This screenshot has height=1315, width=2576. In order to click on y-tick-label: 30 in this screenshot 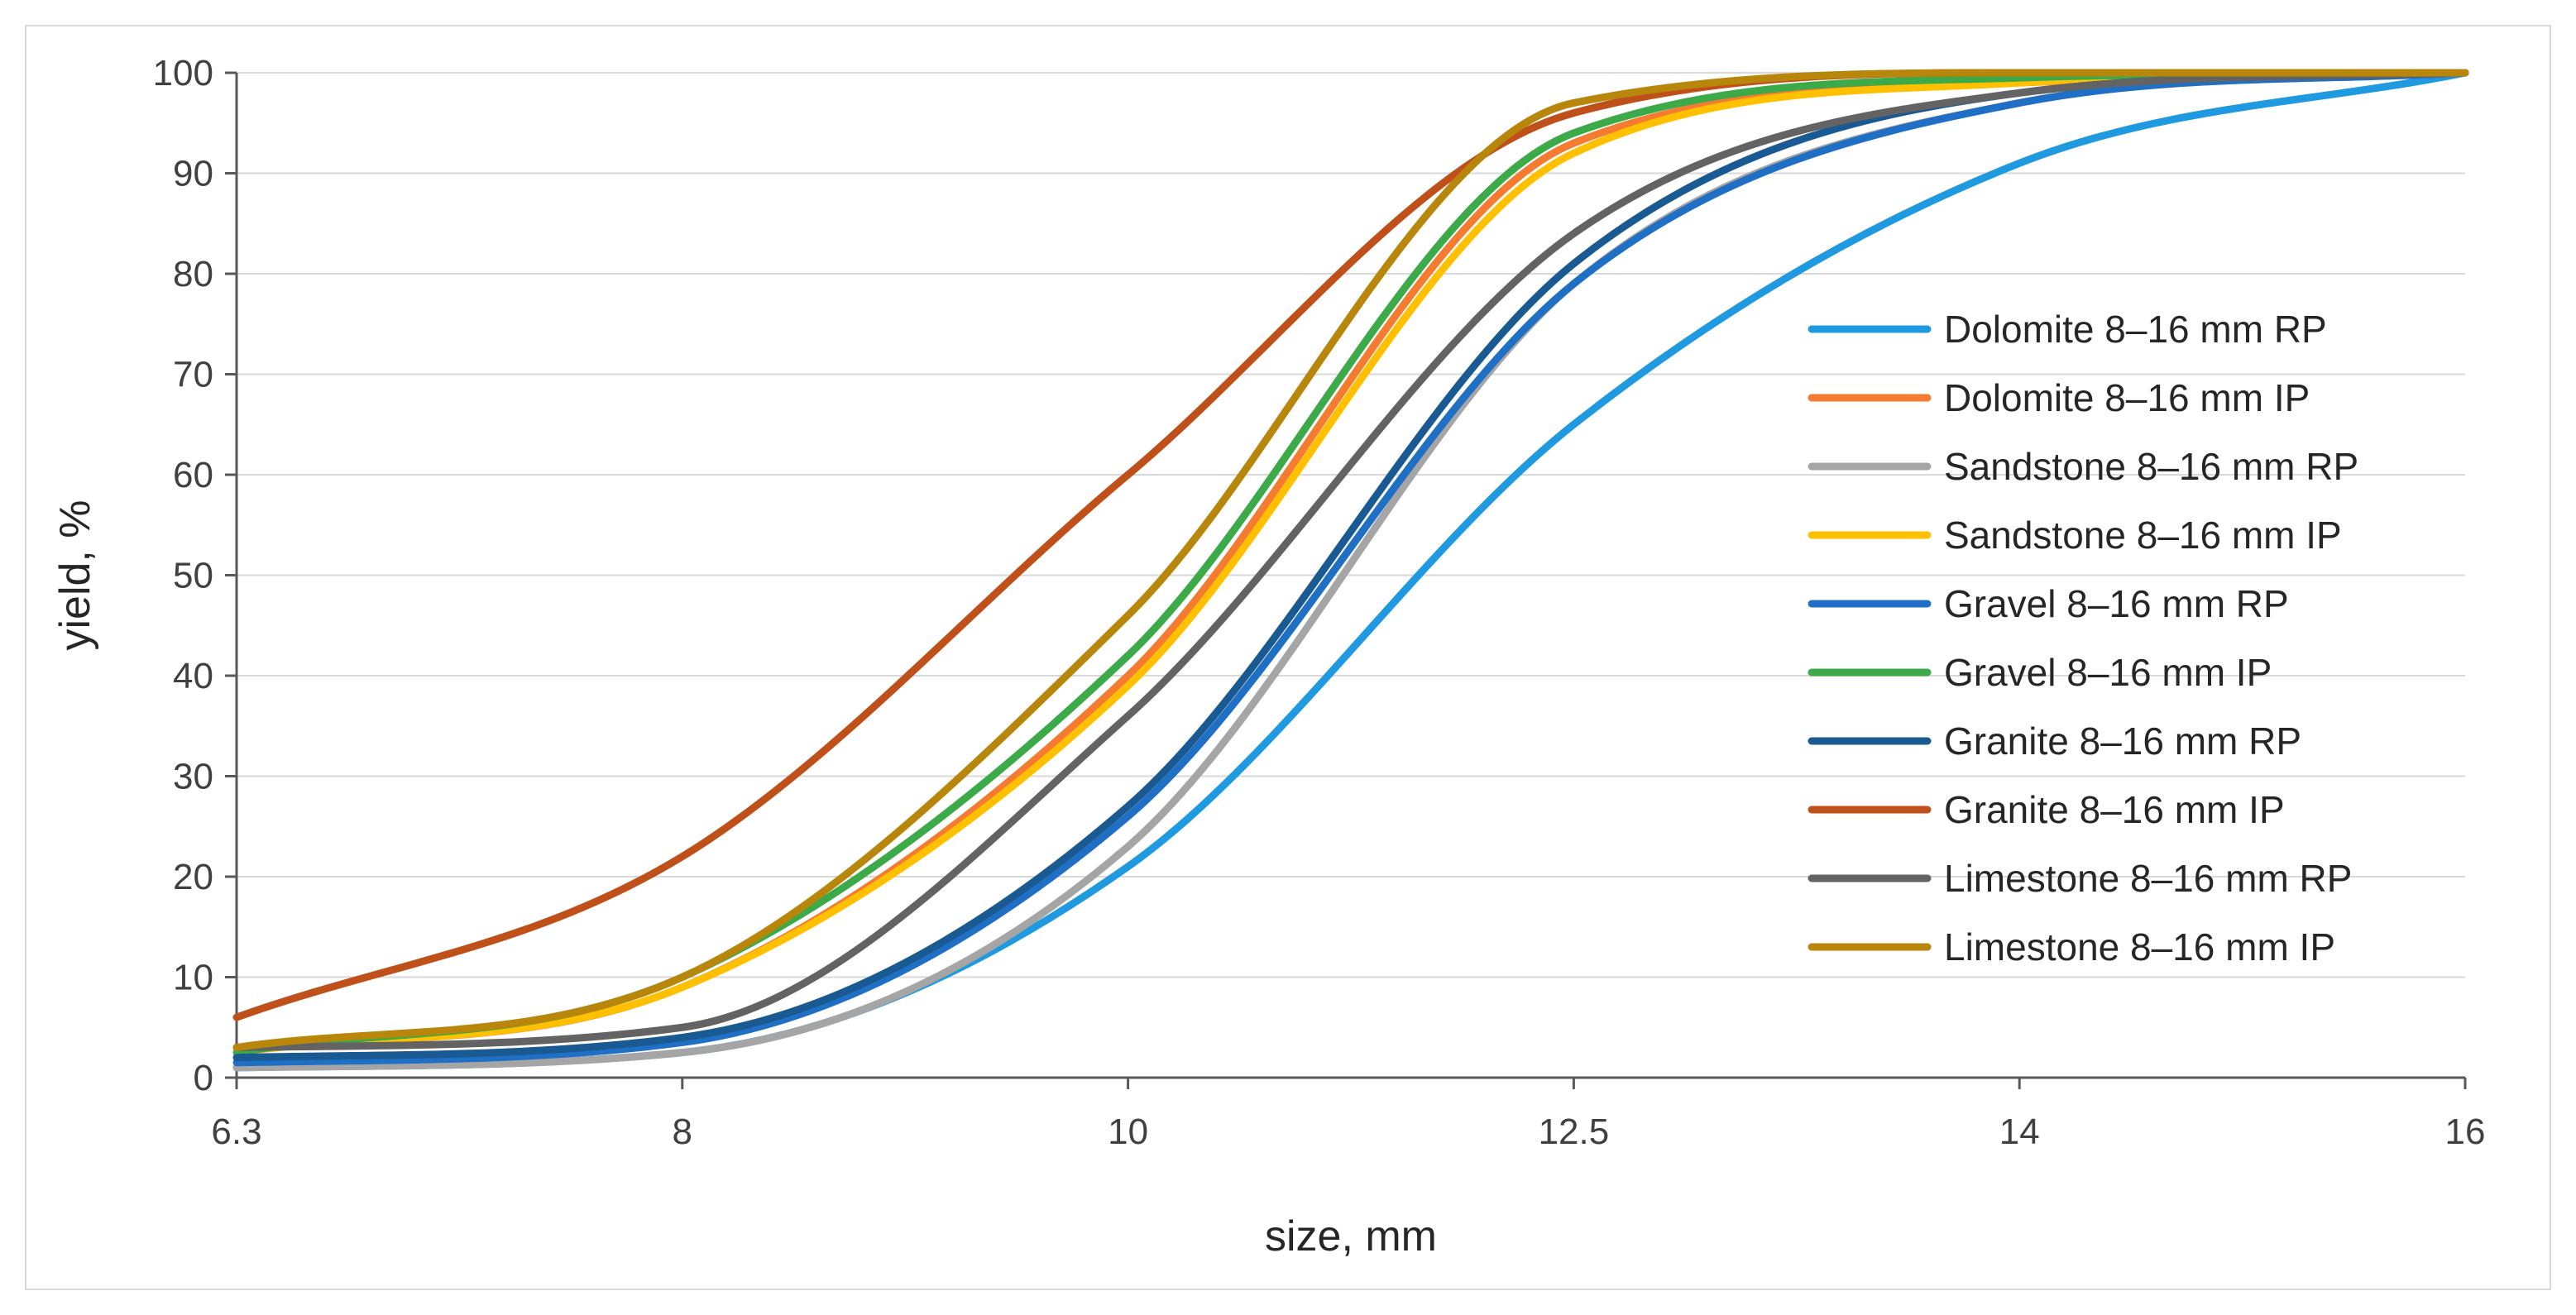, I will do `click(193, 777)`.